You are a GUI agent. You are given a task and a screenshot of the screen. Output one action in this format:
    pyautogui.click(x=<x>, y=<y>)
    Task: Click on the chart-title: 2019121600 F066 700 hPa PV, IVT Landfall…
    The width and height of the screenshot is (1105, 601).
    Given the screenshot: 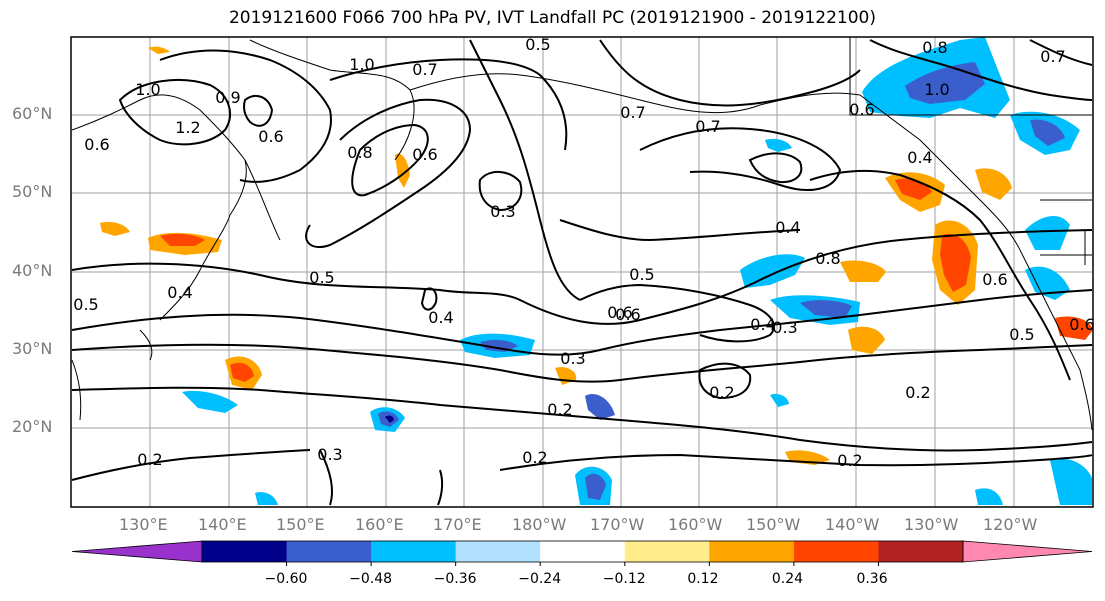 What is the action you would take?
    pyautogui.click(x=552, y=18)
    